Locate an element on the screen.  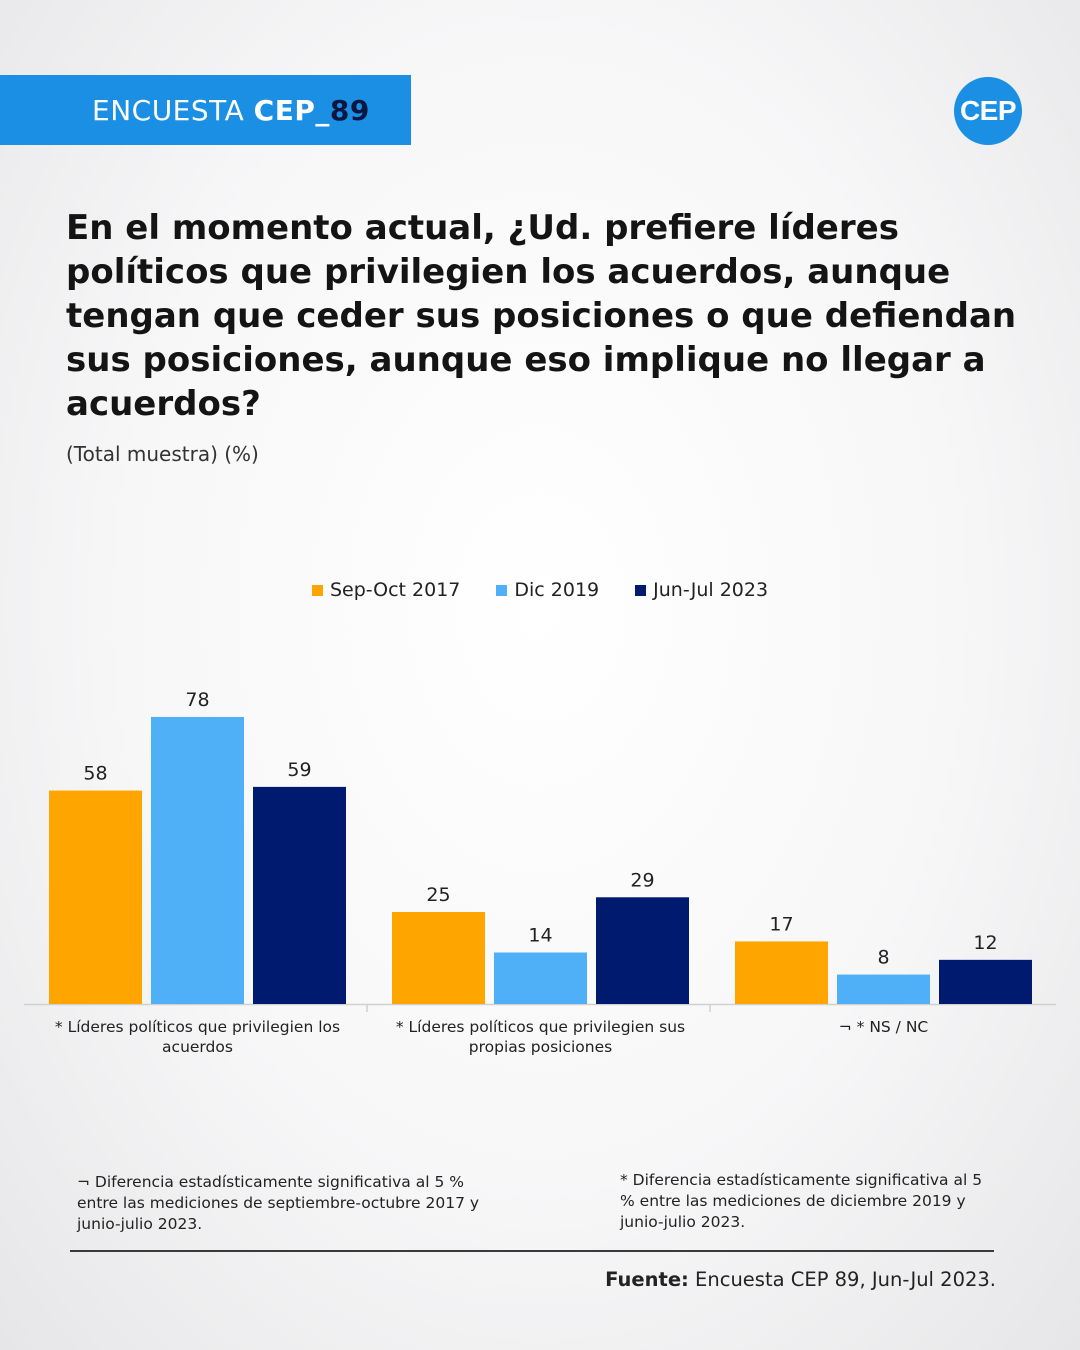
banner-text: ENCUESTA CEP_89 is located at coordinates (231, 110).